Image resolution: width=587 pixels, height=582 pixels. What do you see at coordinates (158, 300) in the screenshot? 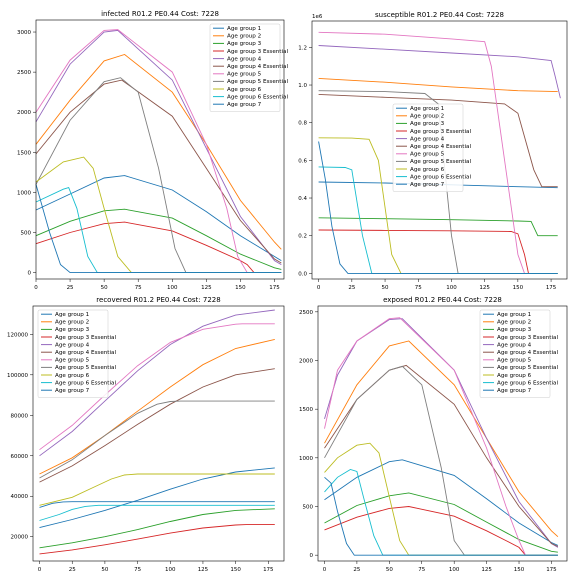
I see `chart-title: recovered R01.2 PE0.44 Cost: 7228` at bounding box center [158, 300].